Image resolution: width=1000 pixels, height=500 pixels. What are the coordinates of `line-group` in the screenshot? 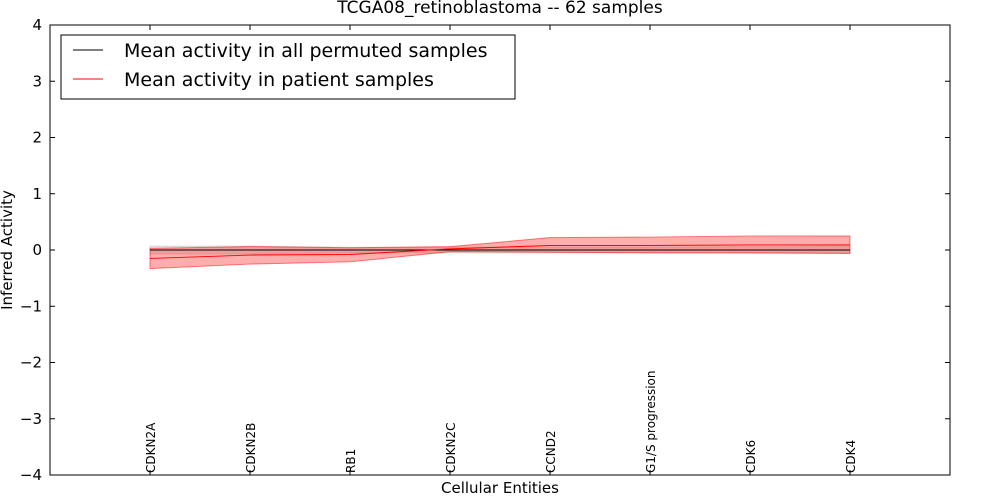 It's located at (499, 251).